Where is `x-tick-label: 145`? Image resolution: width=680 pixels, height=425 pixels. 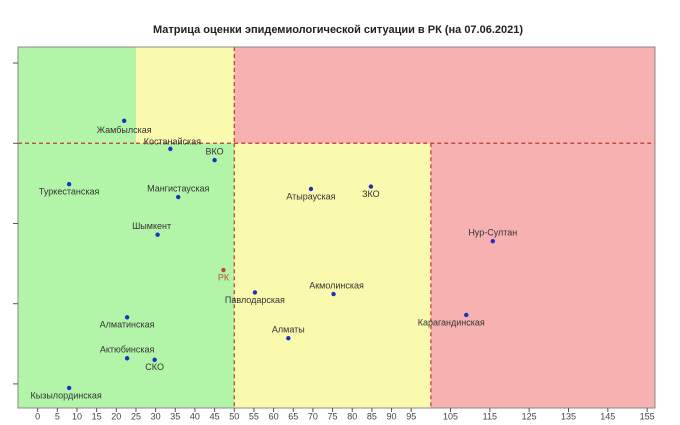 x-tick-label: 145 is located at coordinates (607, 415).